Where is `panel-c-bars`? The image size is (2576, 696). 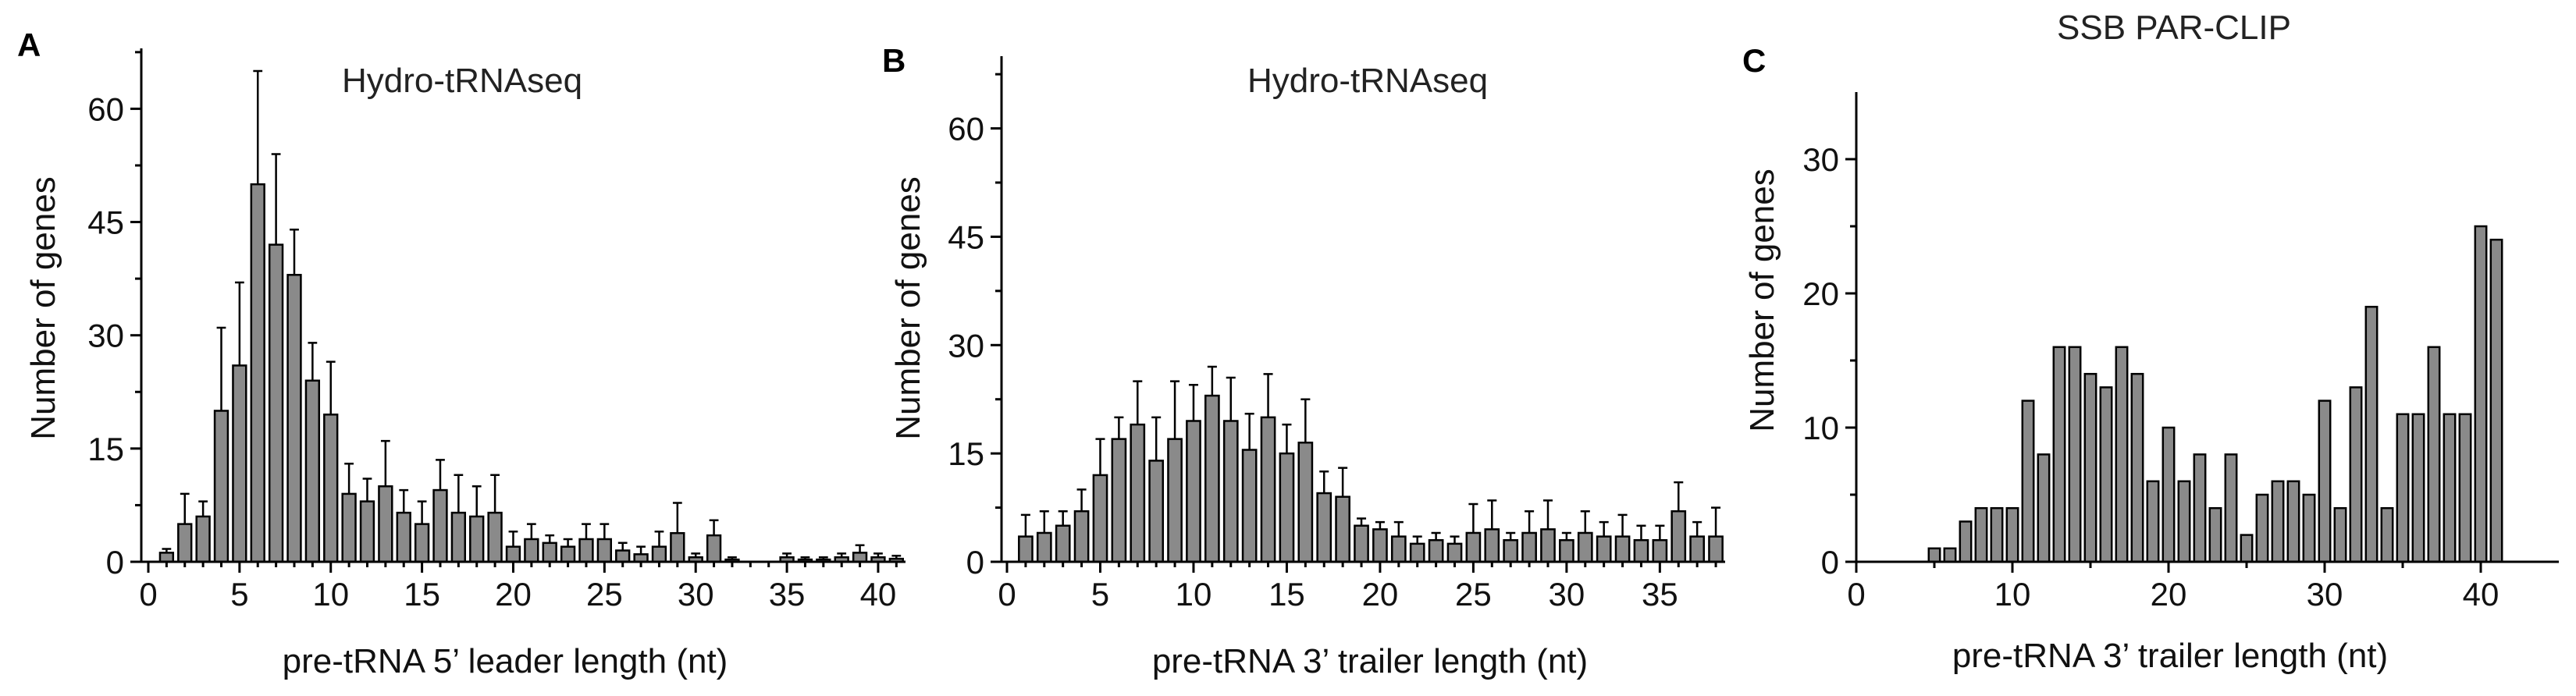 panel-c-bars is located at coordinates (2215, 394).